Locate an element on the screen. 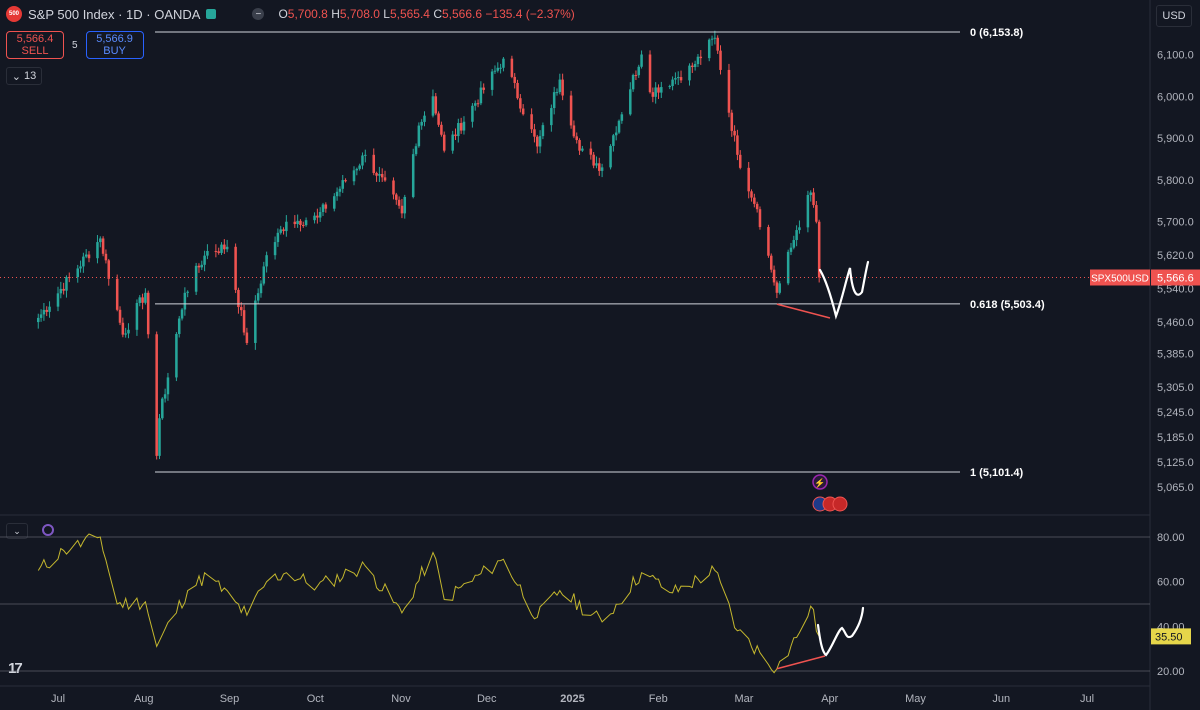 The width and height of the screenshot is (1200, 710). last-price-label: 5,566.6 is located at coordinates (1175, 279).